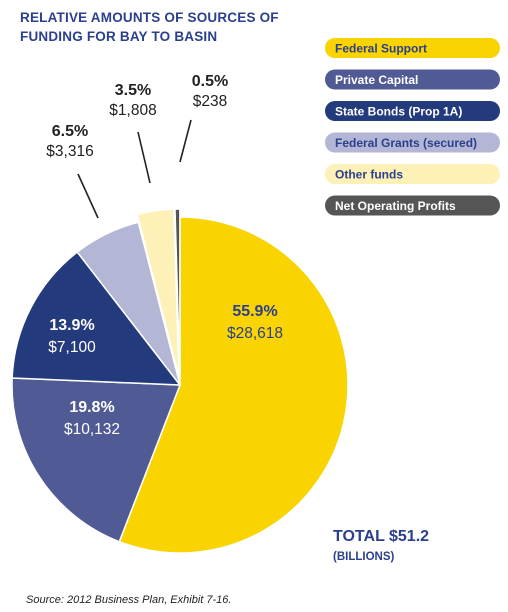 This screenshot has height=612, width=508. I want to click on legend-label-federal-grants-secured: Federal Grants (secured), so click(406, 143).